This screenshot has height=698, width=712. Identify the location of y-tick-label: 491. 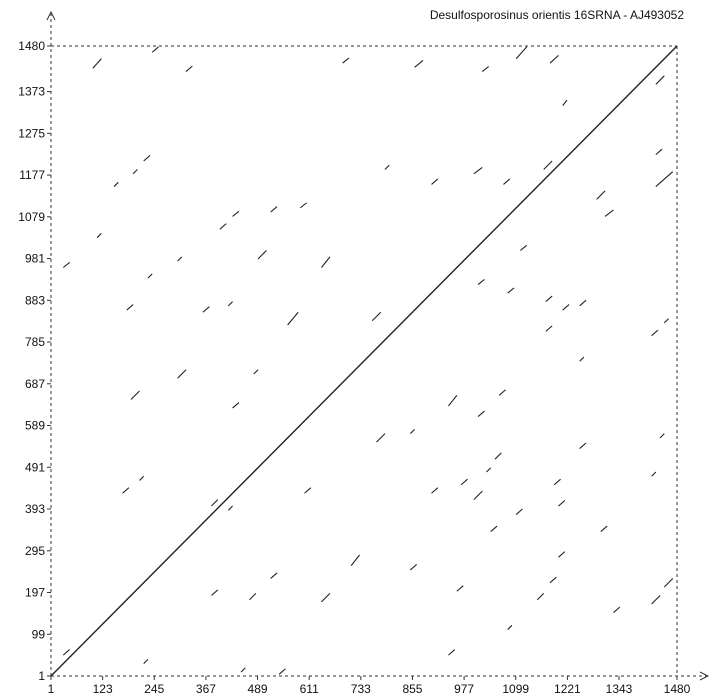
(35, 467).